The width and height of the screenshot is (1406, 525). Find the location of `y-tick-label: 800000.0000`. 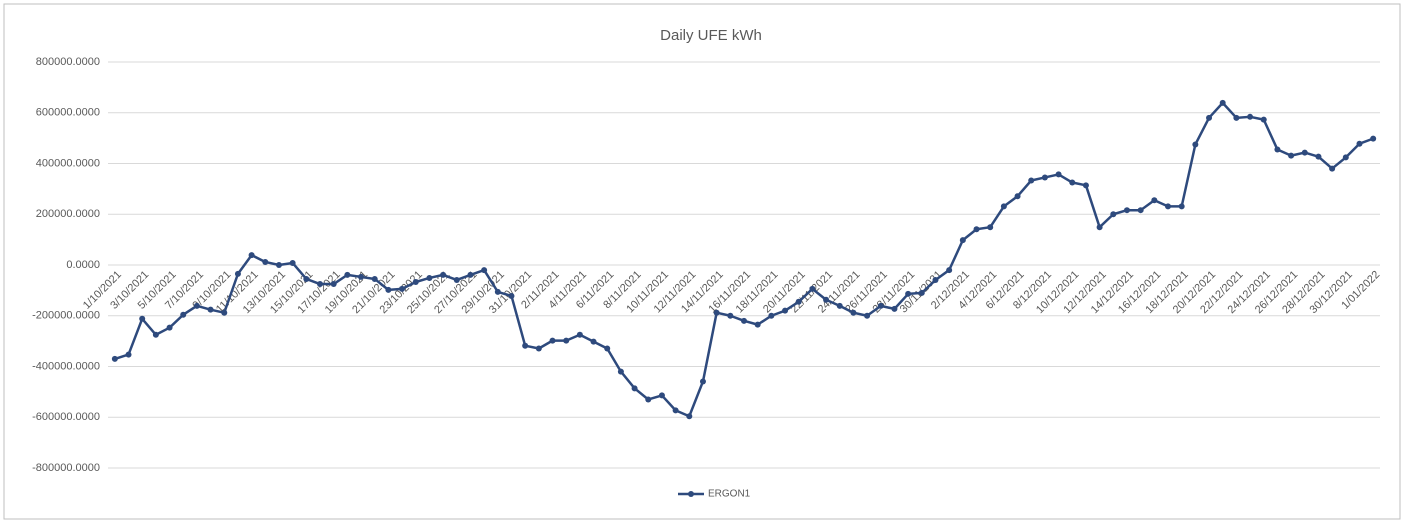

y-tick-label: 800000.0000 is located at coordinates (68, 62).